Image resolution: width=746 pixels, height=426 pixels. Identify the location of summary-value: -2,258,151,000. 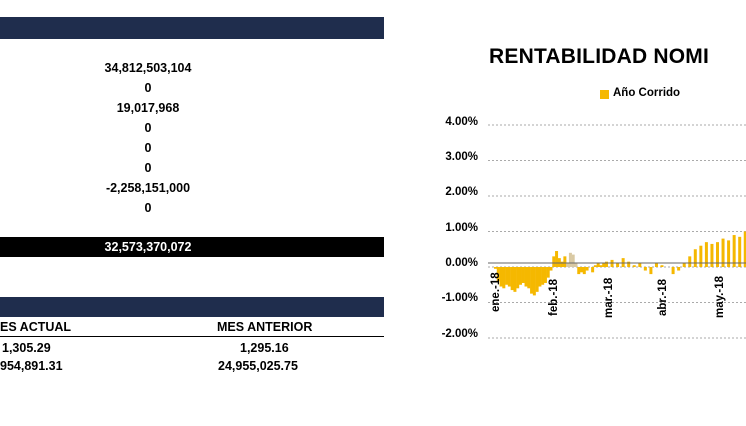
(148, 188).